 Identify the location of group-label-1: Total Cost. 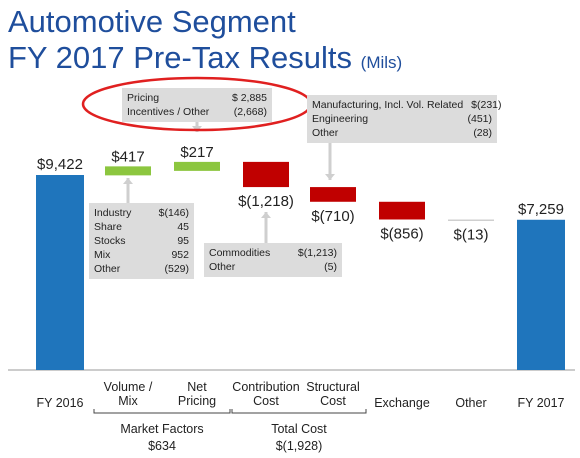
(299, 429).